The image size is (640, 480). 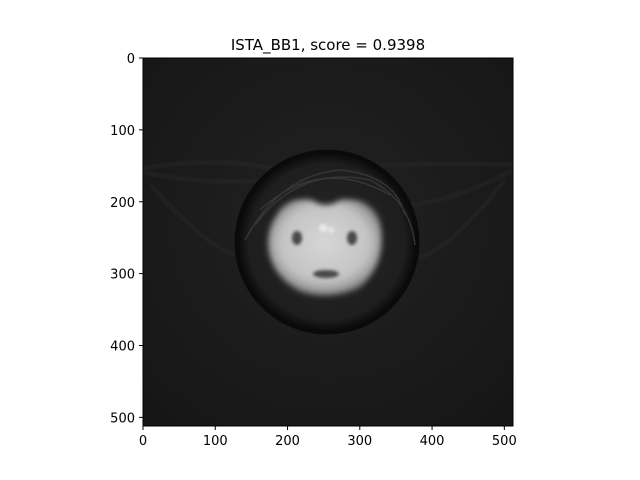 I want to click on x-tick-label: 100, so click(x=215, y=441).